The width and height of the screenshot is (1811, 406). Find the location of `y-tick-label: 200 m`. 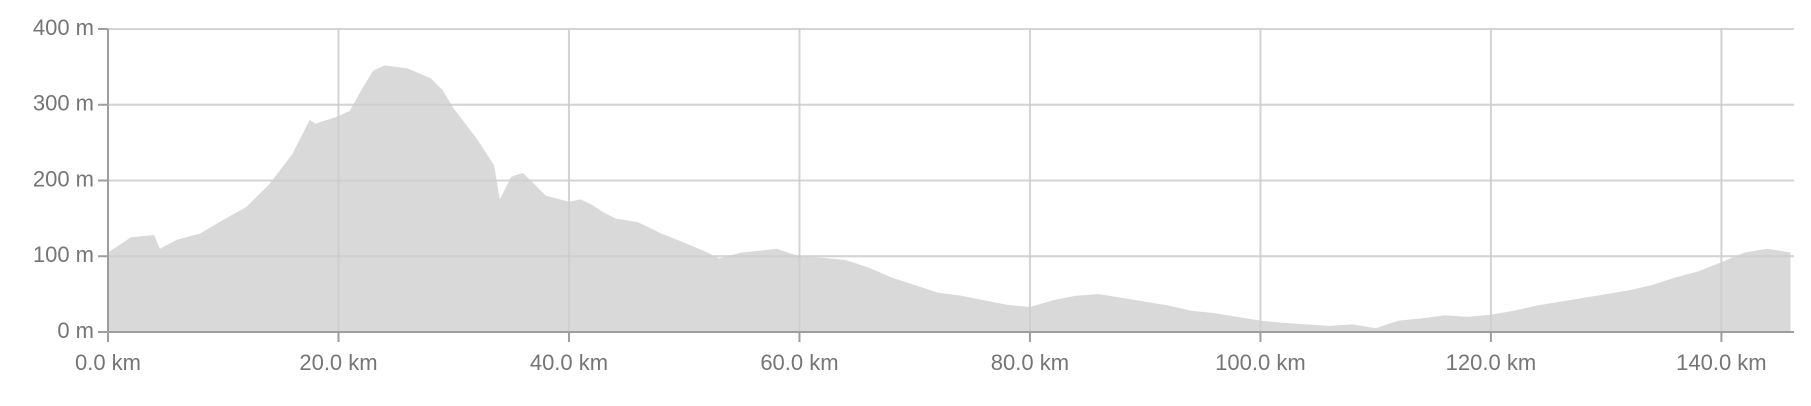

y-tick-label: 200 m is located at coordinates (63, 178).